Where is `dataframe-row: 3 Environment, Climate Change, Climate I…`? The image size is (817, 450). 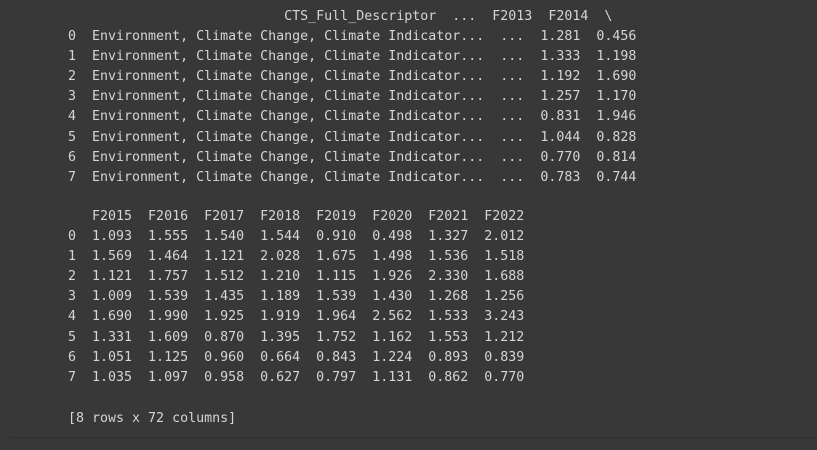
dataframe-row: 3 Environment, Climate Change, Climate I… is located at coordinates (352, 97).